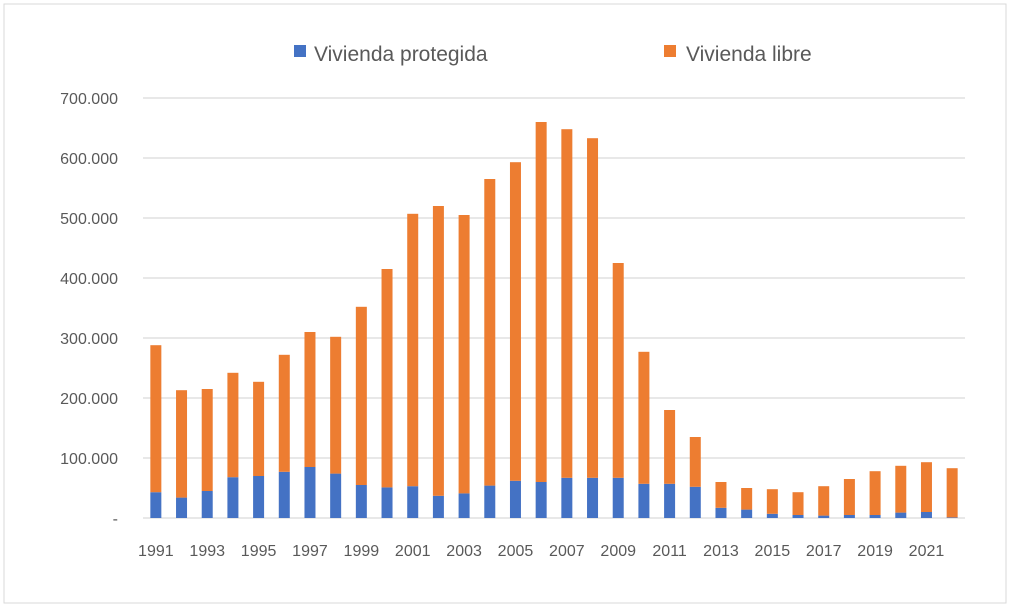  I want to click on bar-libre-2017, so click(824, 501).